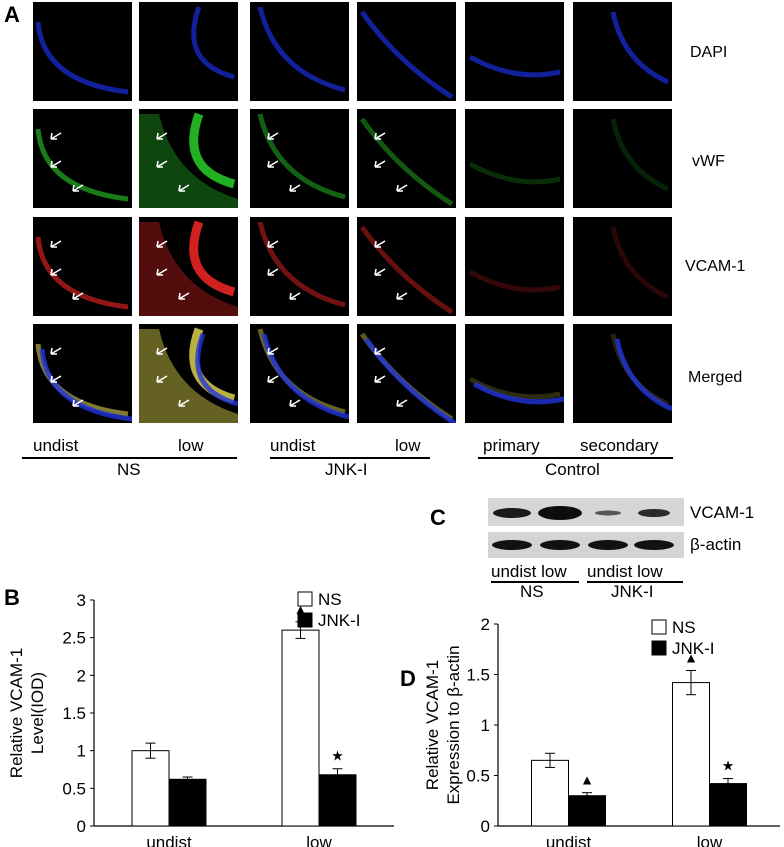  What do you see at coordinates (572, 469) in the screenshot?
I see `group-label-control: Control` at bounding box center [572, 469].